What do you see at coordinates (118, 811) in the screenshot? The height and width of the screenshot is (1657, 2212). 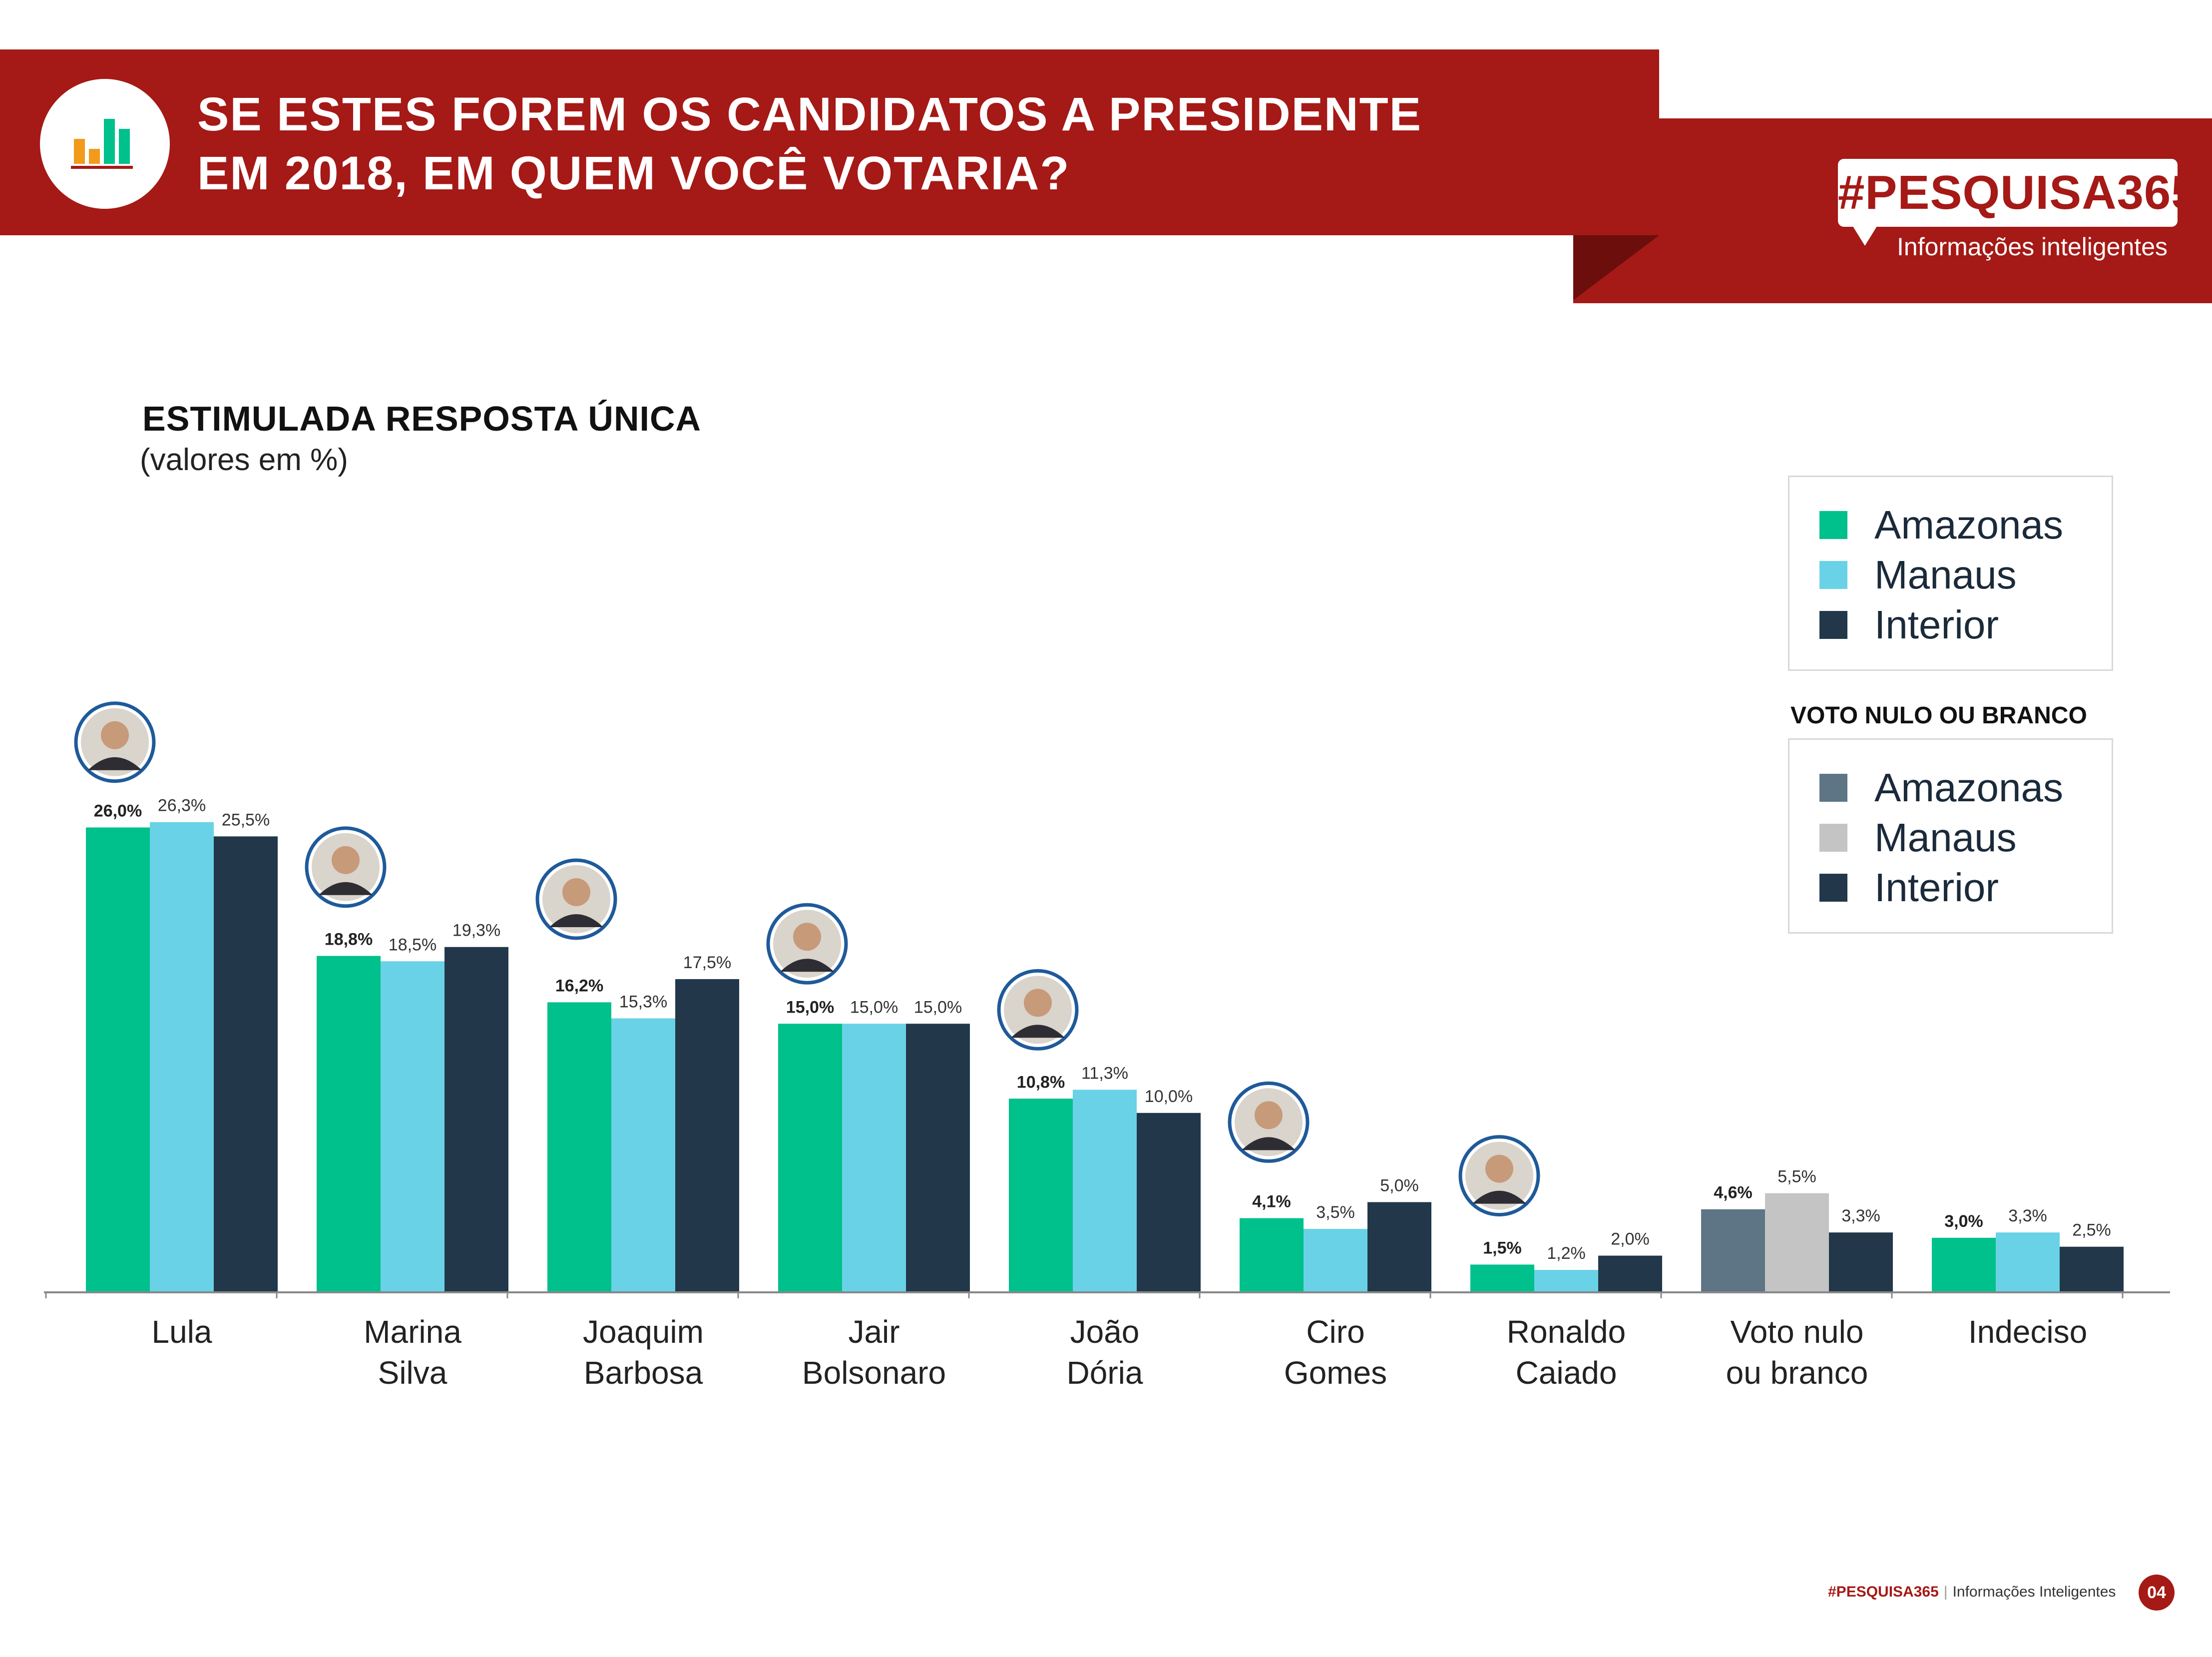 I see `data-label: 26,0%` at bounding box center [118, 811].